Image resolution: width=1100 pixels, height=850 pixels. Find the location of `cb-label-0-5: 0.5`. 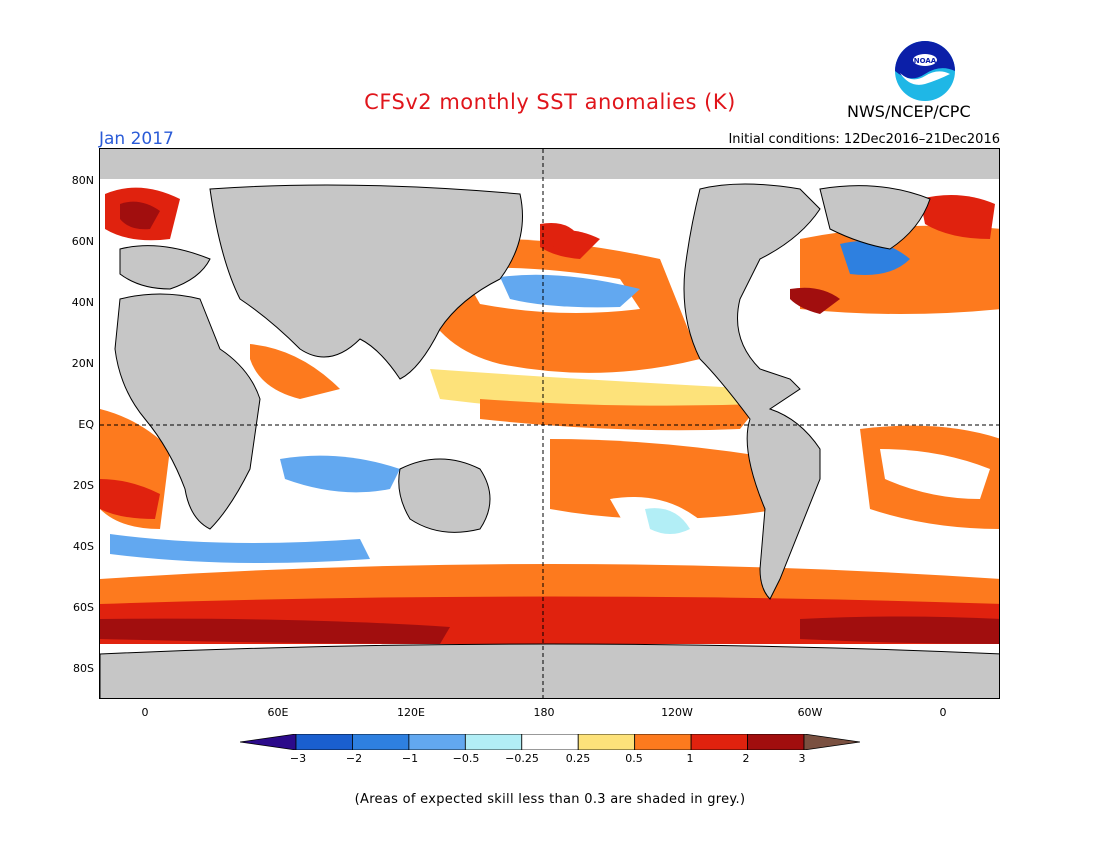

cb-label-0-5: 0.5 is located at coordinates (634, 758).